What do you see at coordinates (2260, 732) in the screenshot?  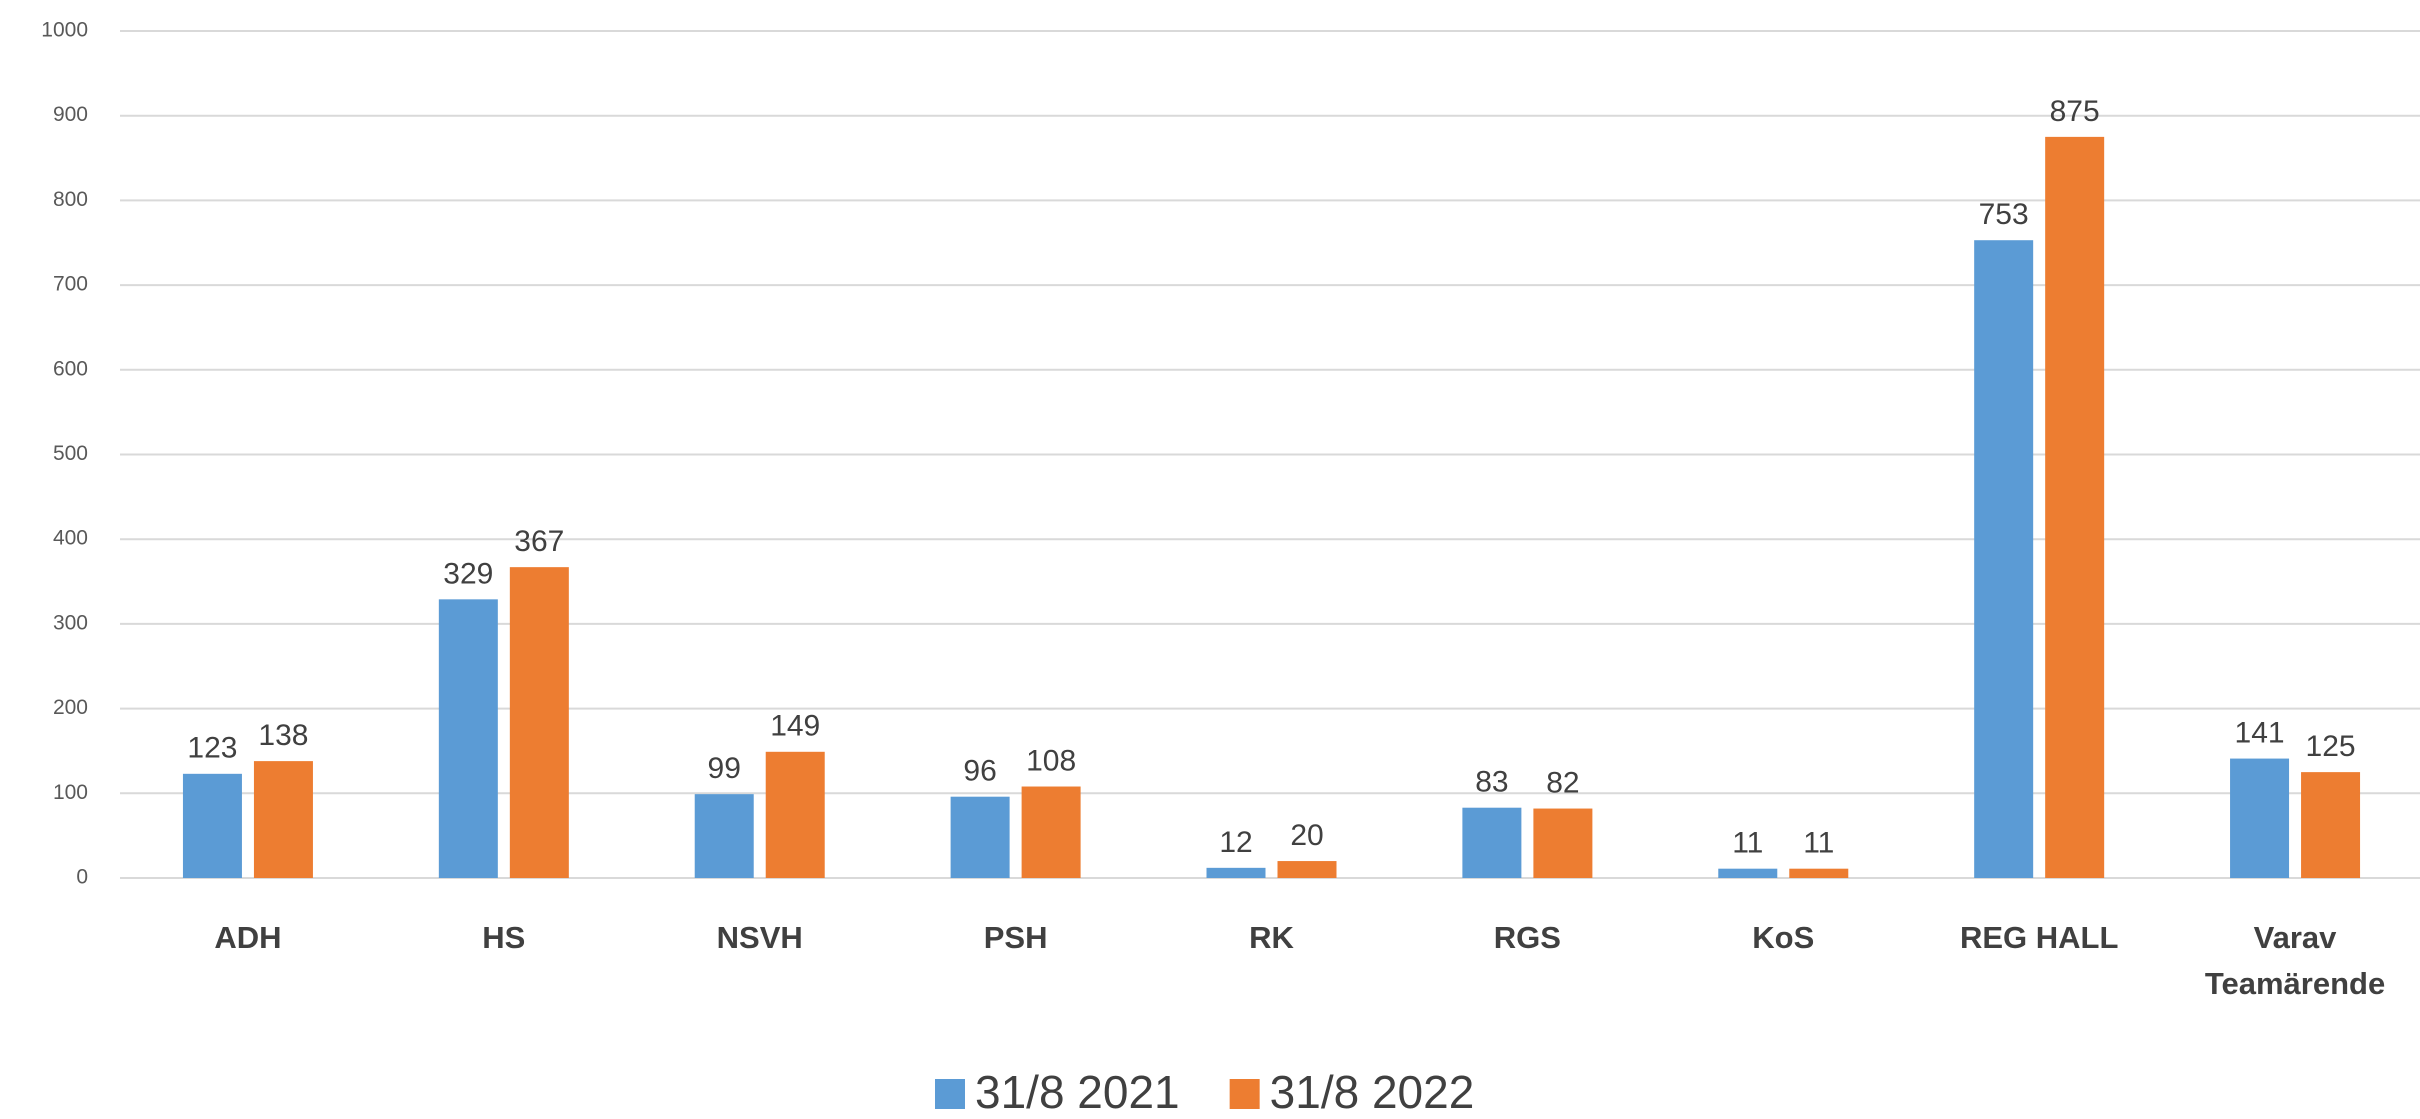 I see `data-label: 141` at bounding box center [2260, 732].